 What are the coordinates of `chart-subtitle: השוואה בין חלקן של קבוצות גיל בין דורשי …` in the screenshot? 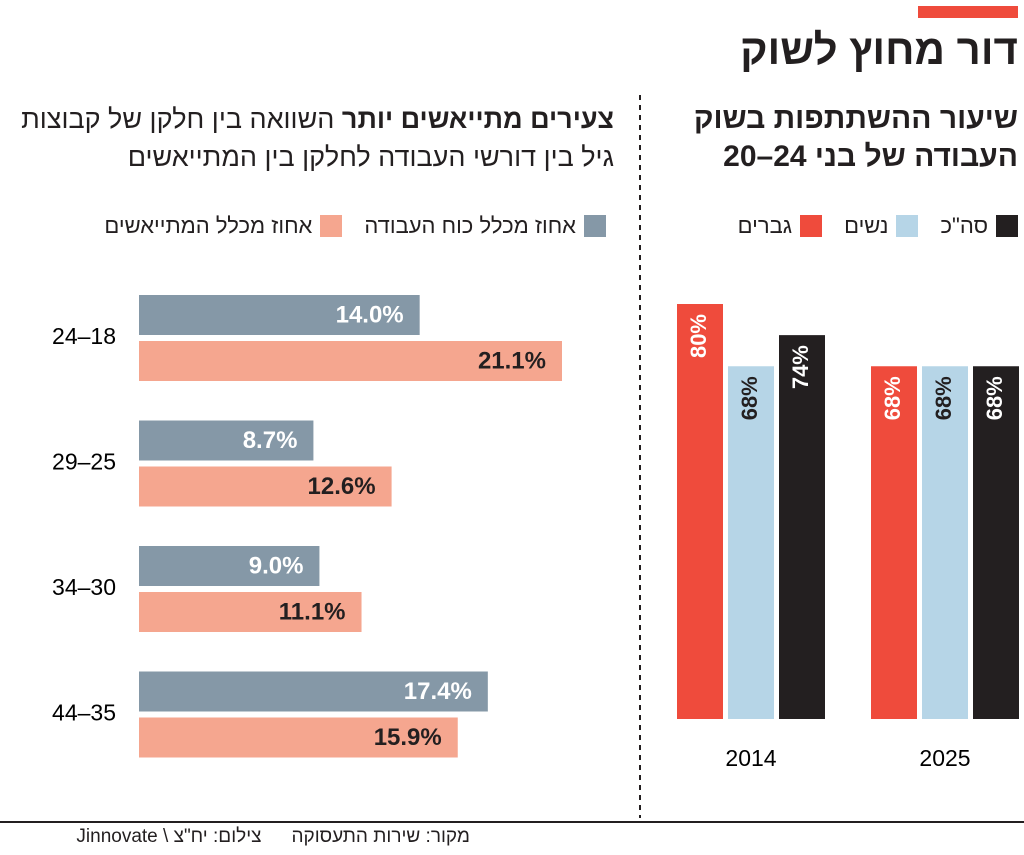 It's located at (317, 138).